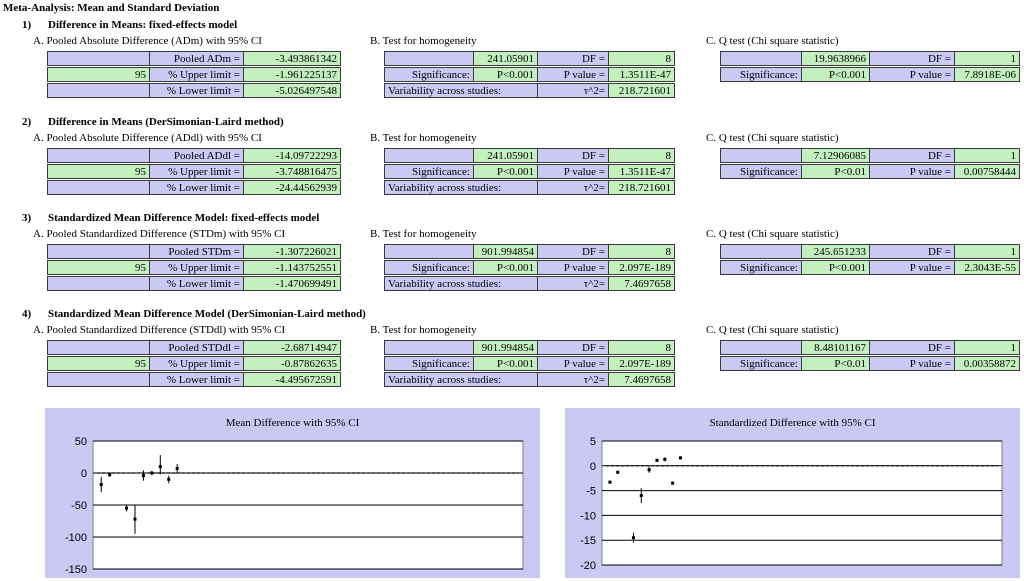 This screenshot has width=1024, height=581. Describe the element at coordinates (588, 516) in the screenshot. I see `y-tick-label: -10` at that location.